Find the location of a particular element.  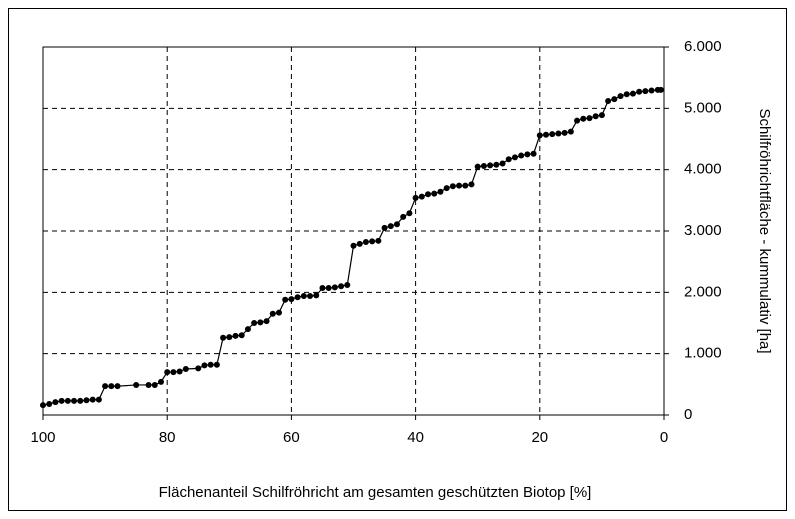

x-tick-label: 40 is located at coordinates (415, 437).